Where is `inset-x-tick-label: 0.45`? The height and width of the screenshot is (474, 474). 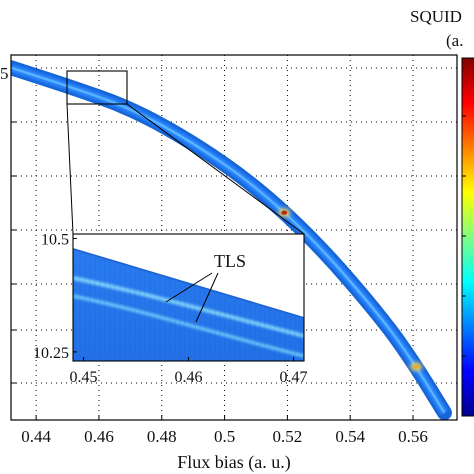 inset-x-tick-label: 0.45 is located at coordinates (84, 377).